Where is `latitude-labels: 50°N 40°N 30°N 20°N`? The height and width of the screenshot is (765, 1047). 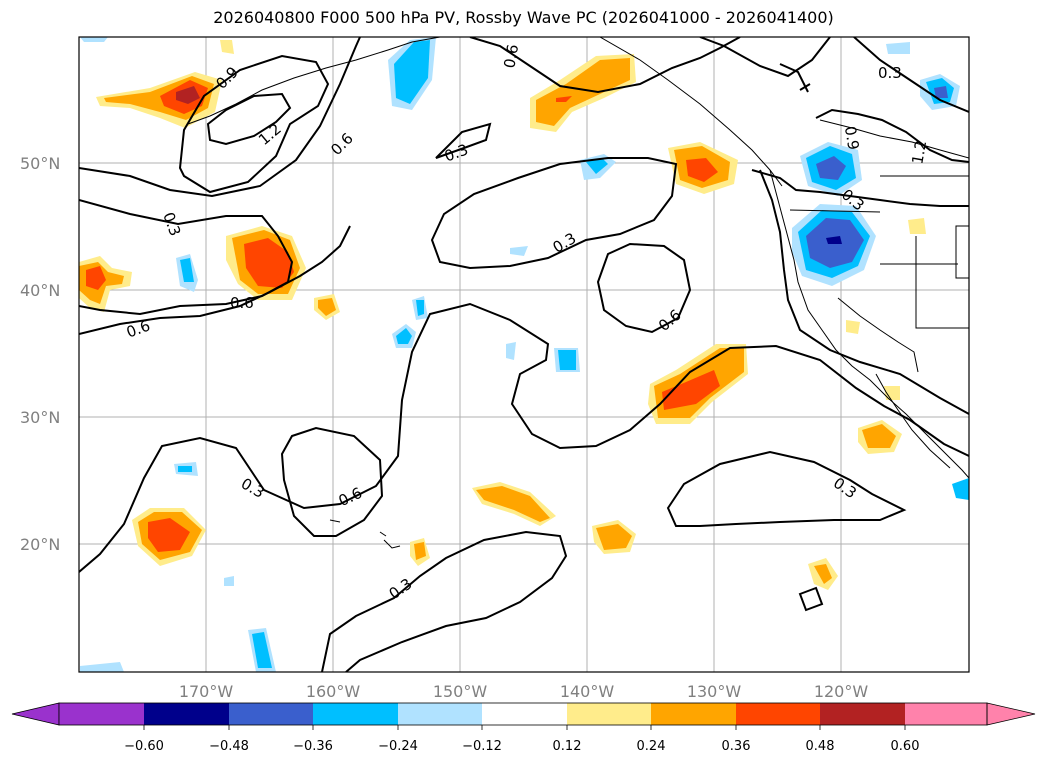
latitude-labels: 50°N 40°N 30°N 20°N is located at coordinates (40, 354).